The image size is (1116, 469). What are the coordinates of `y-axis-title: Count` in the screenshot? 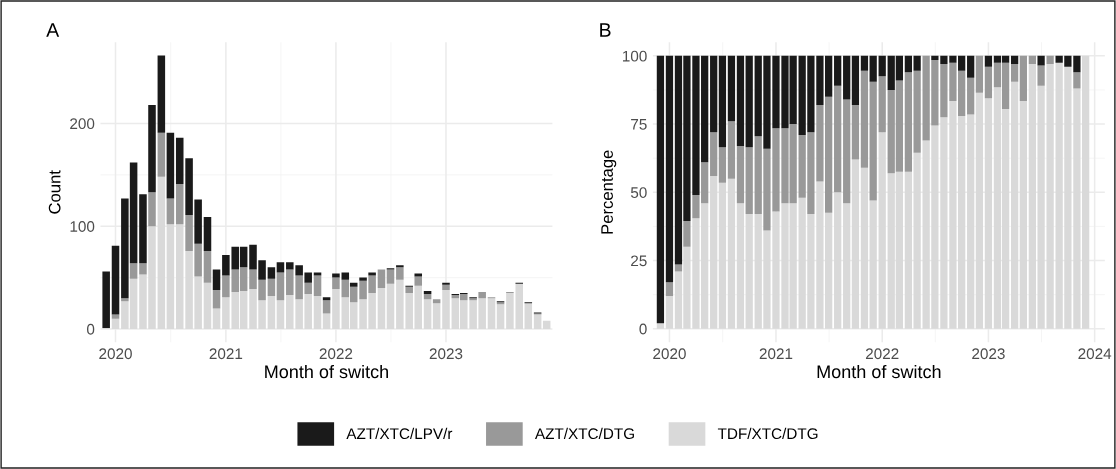 It's located at (54, 192).